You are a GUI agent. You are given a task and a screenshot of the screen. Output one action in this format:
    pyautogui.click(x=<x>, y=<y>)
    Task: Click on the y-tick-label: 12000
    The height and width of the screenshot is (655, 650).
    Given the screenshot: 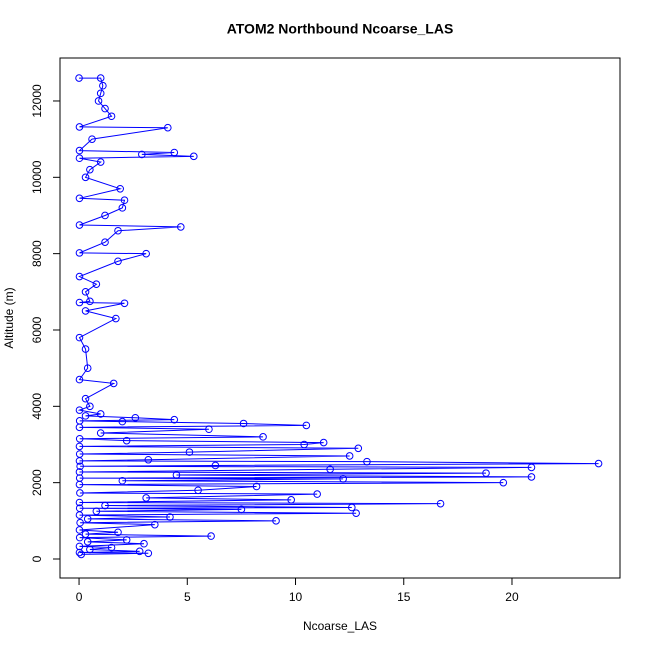 What is the action you would take?
    pyautogui.click(x=37, y=101)
    